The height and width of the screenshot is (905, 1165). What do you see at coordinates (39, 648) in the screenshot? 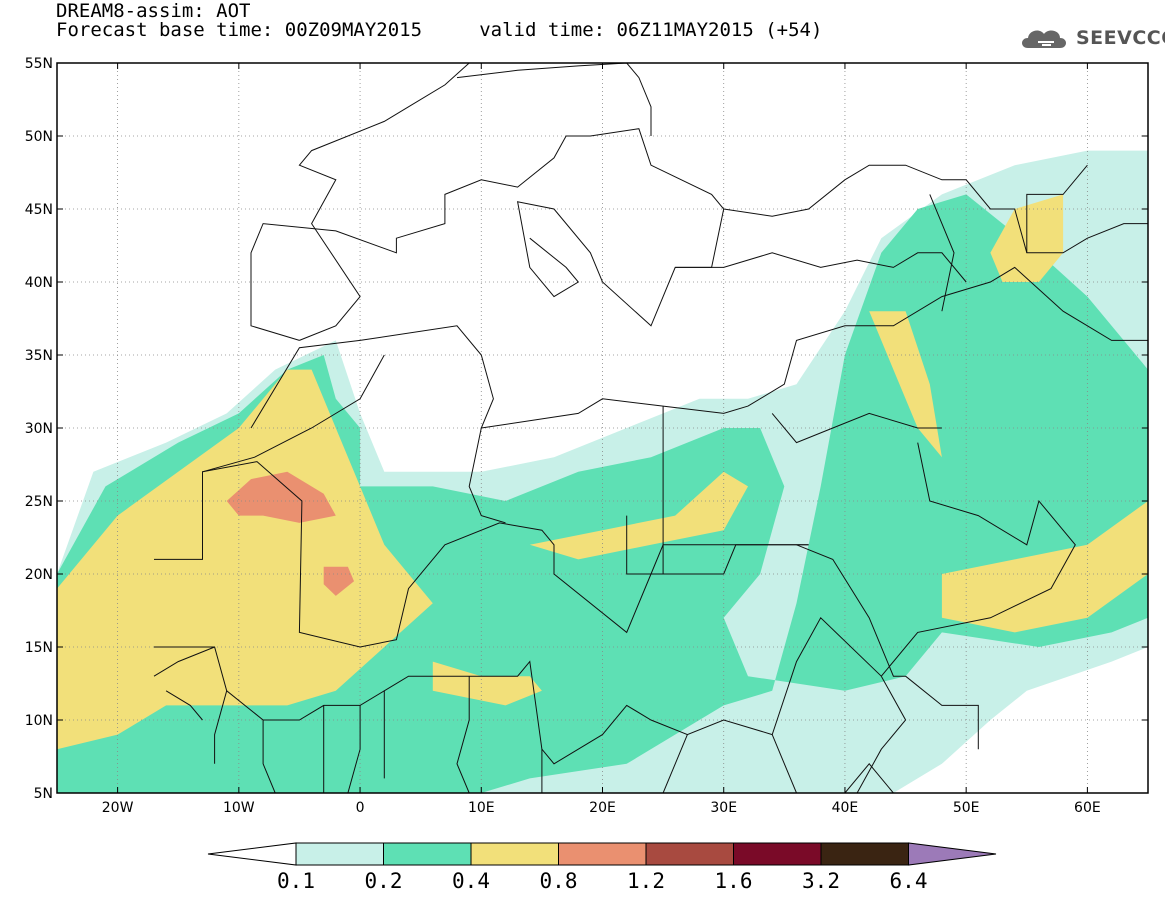
I see `y-tick-label: 15N` at bounding box center [39, 648].